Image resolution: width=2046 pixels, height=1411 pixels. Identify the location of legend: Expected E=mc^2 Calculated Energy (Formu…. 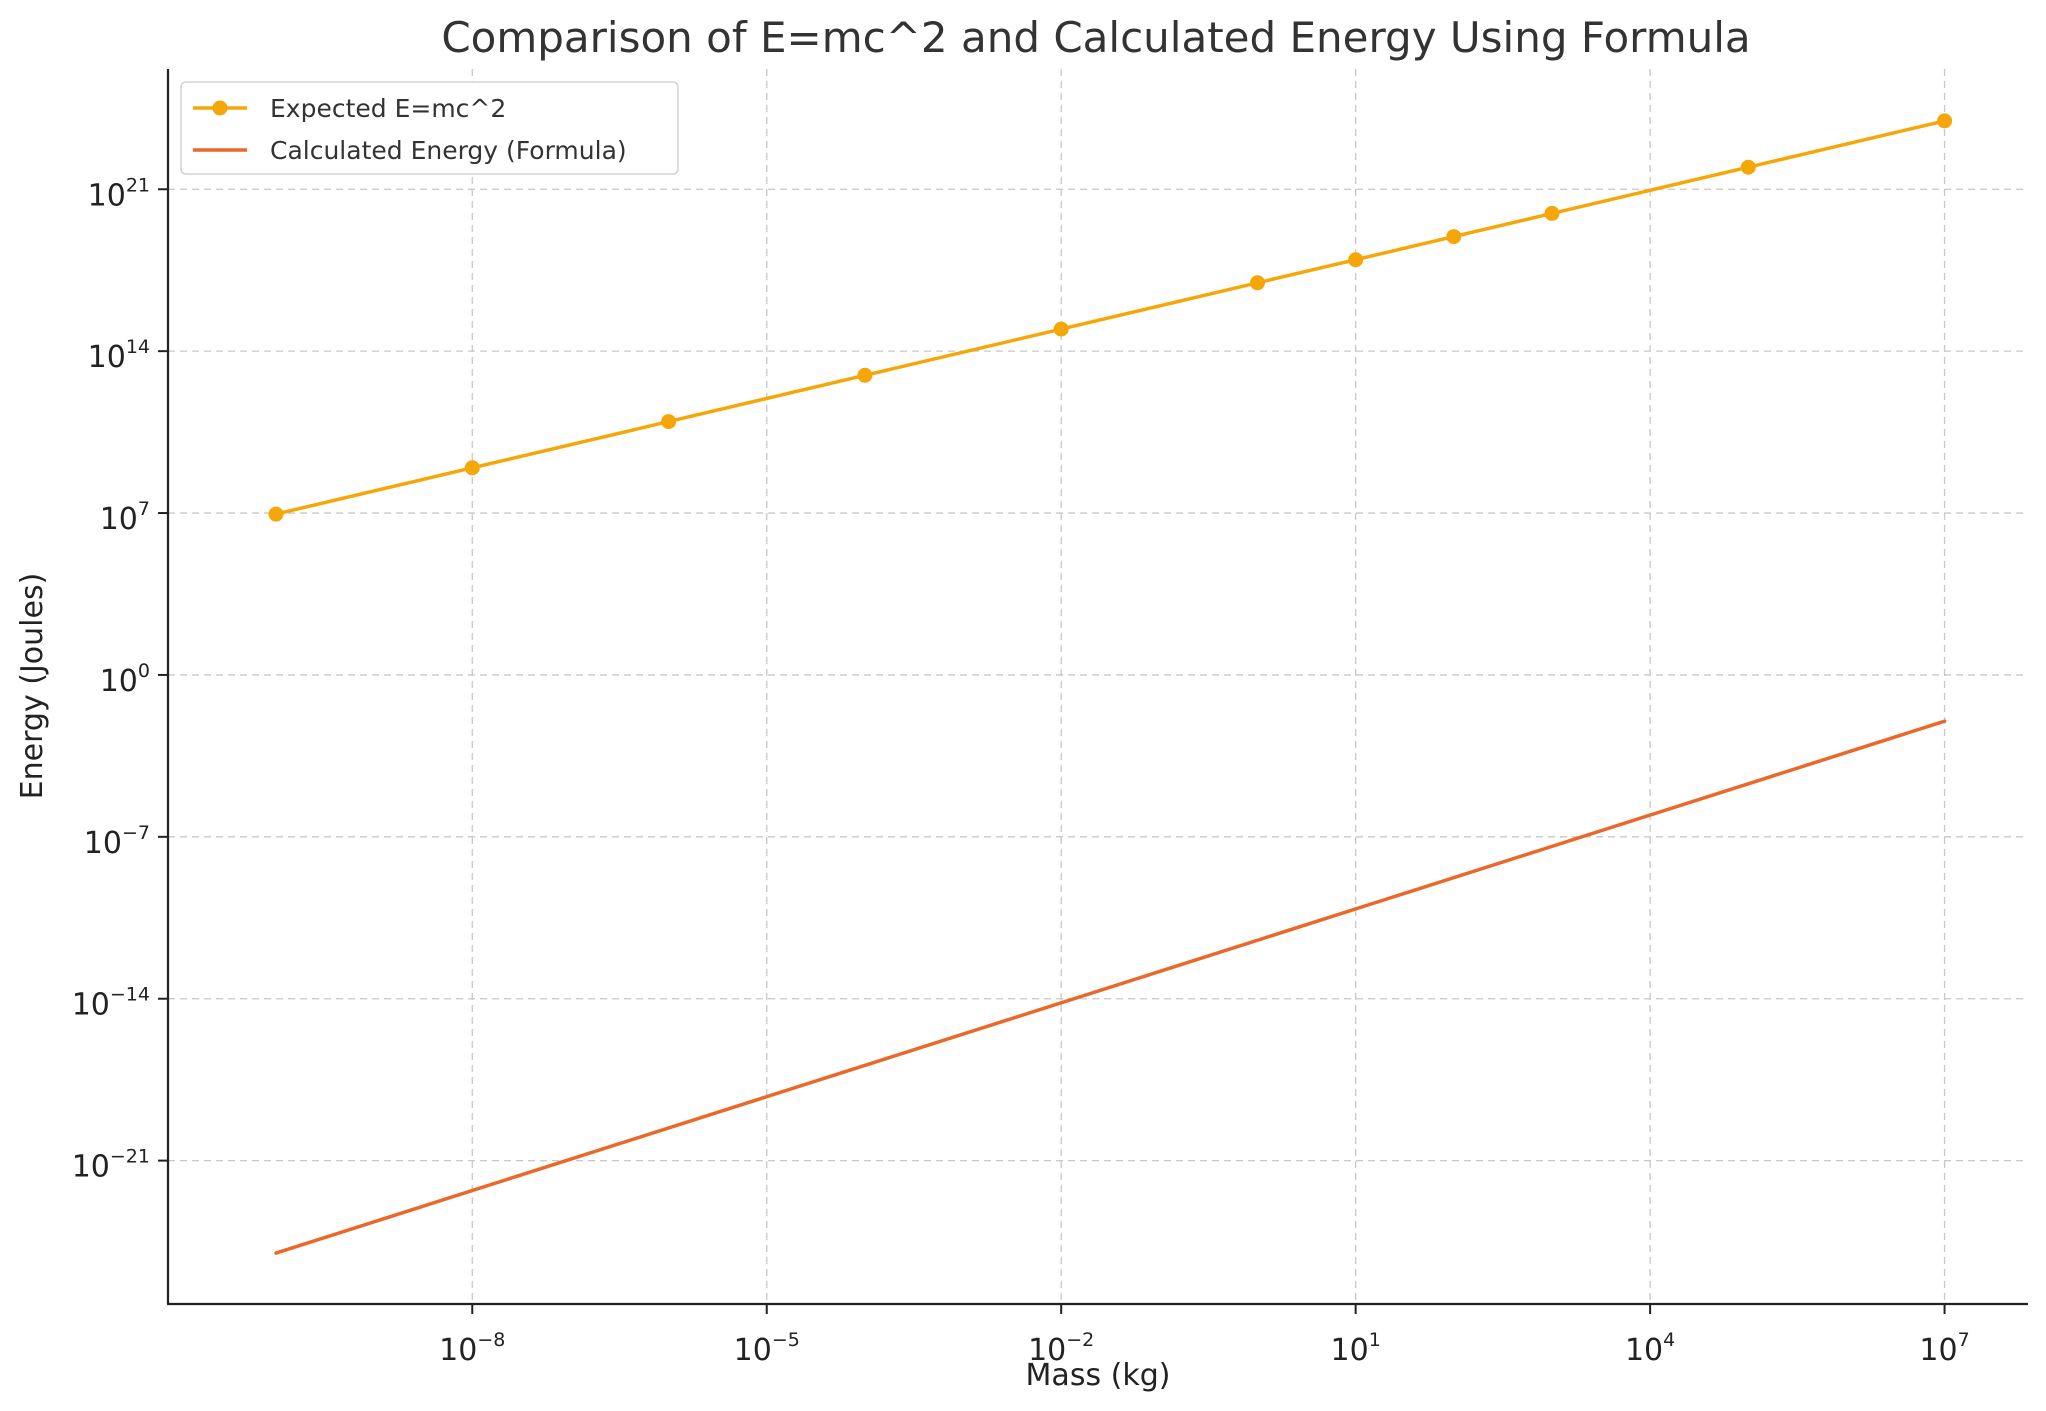
(429, 128).